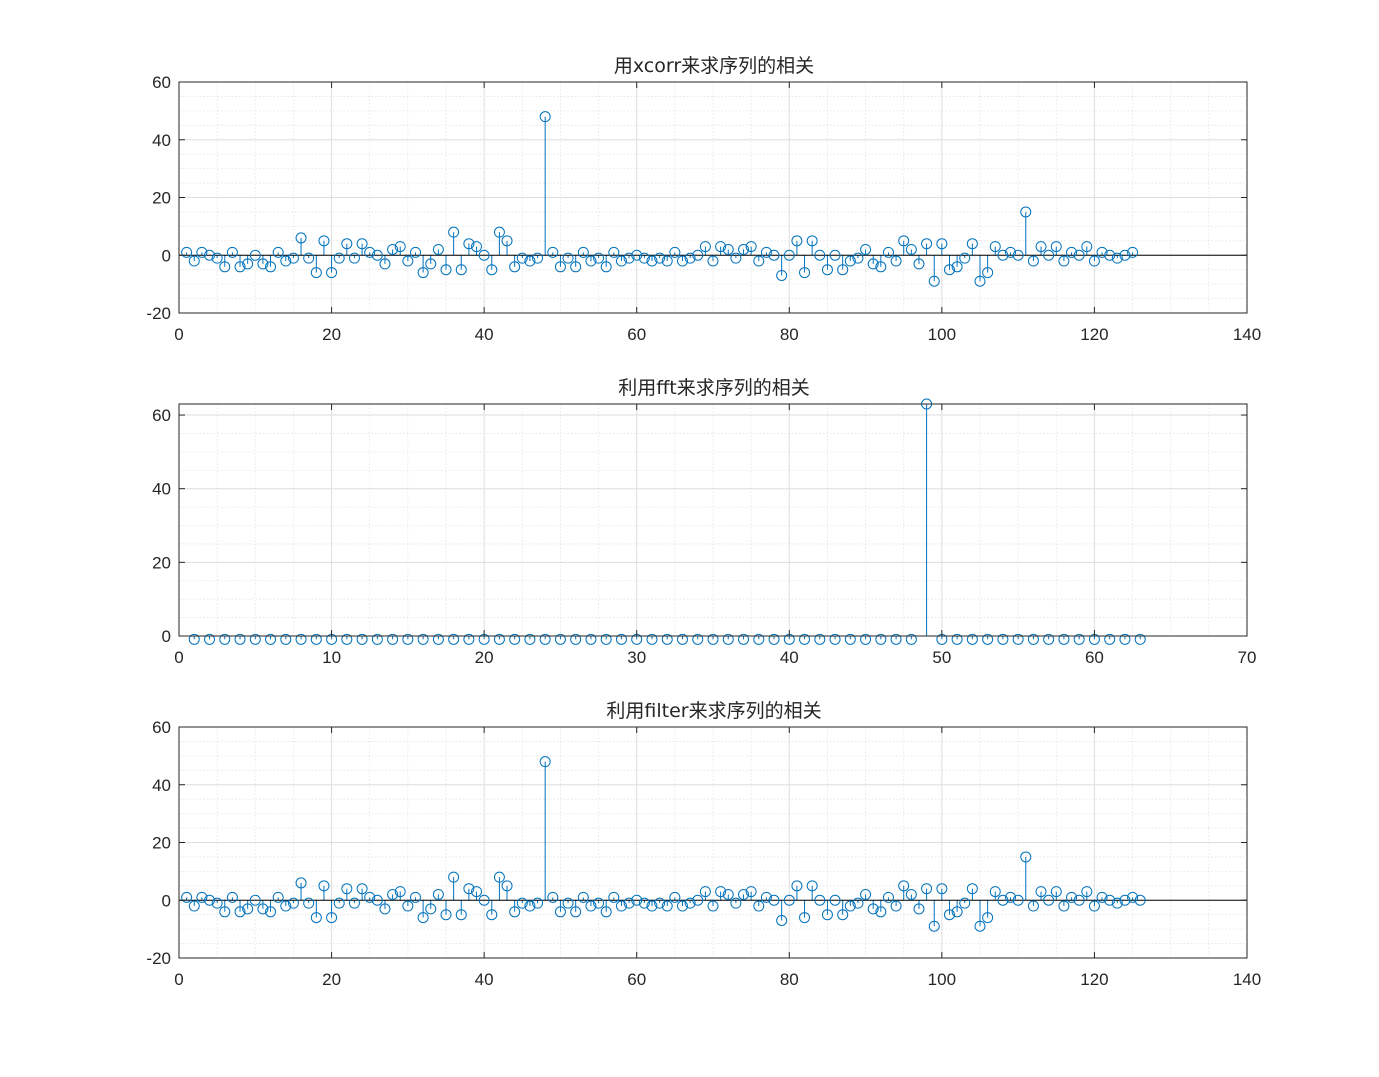 This screenshot has width=1379, height=1077. What do you see at coordinates (166, 255) in the screenshot?
I see `xcorr-y-tick-label: 0` at bounding box center [166, 255].